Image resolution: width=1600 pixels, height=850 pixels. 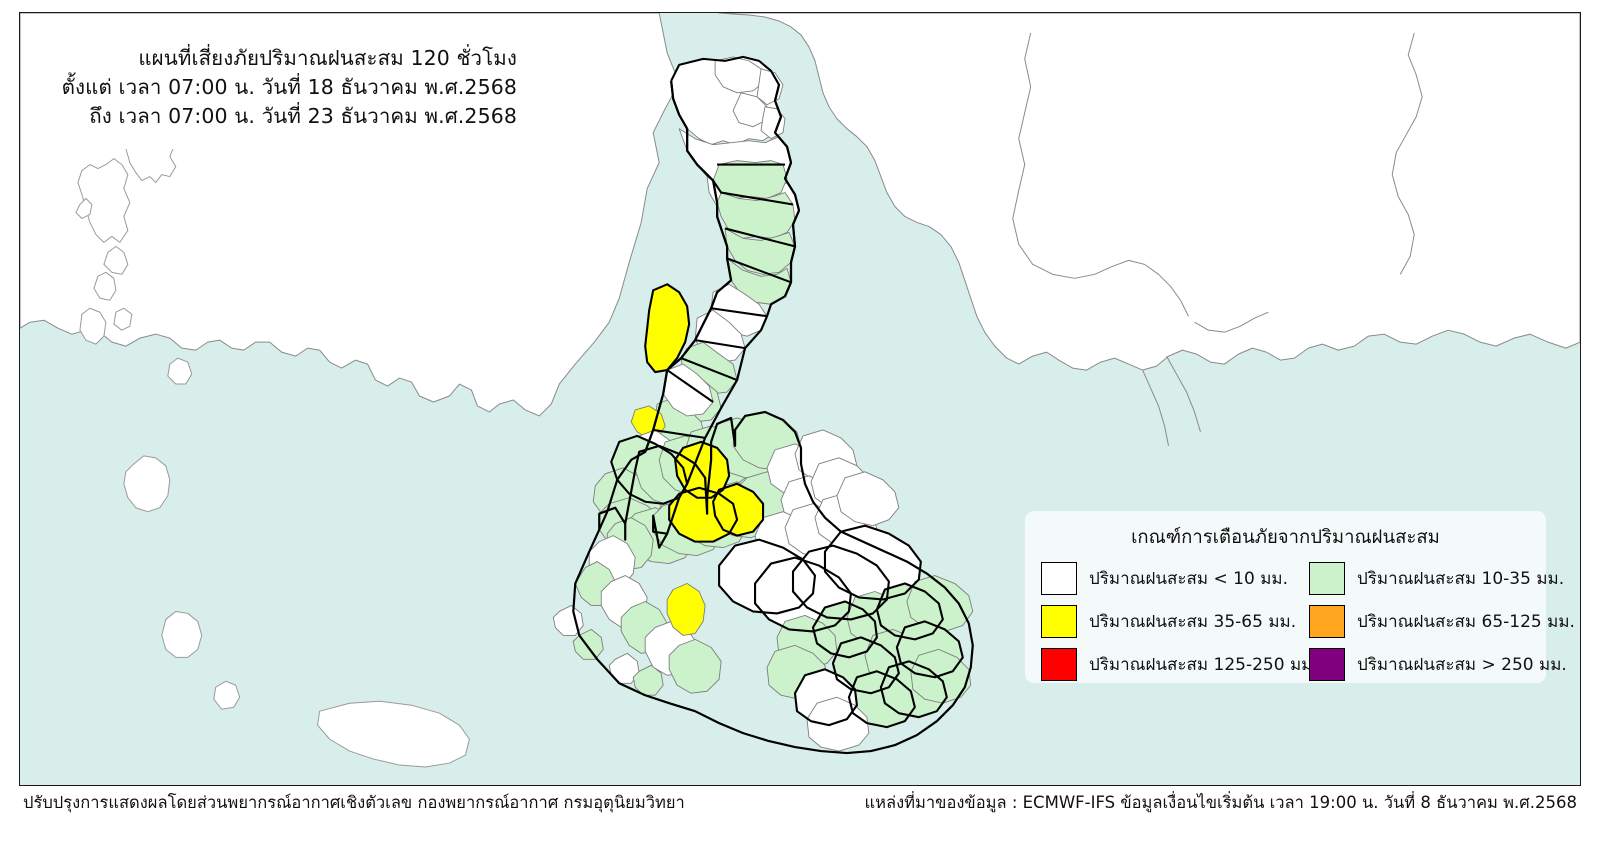 I want to click on legend-item-10-35: ปริมาณฝนสะสม 10-35 มม., so click(x=1437, y=578).